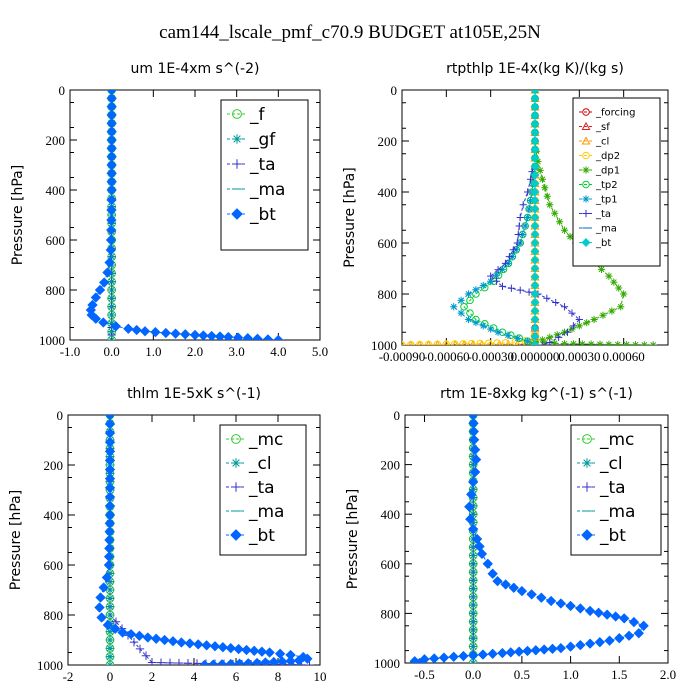 The image size is (700, 700). Describe the element at coordinates (54, 615) in the screenshot. I see `y-tick-label: 800` at that location.